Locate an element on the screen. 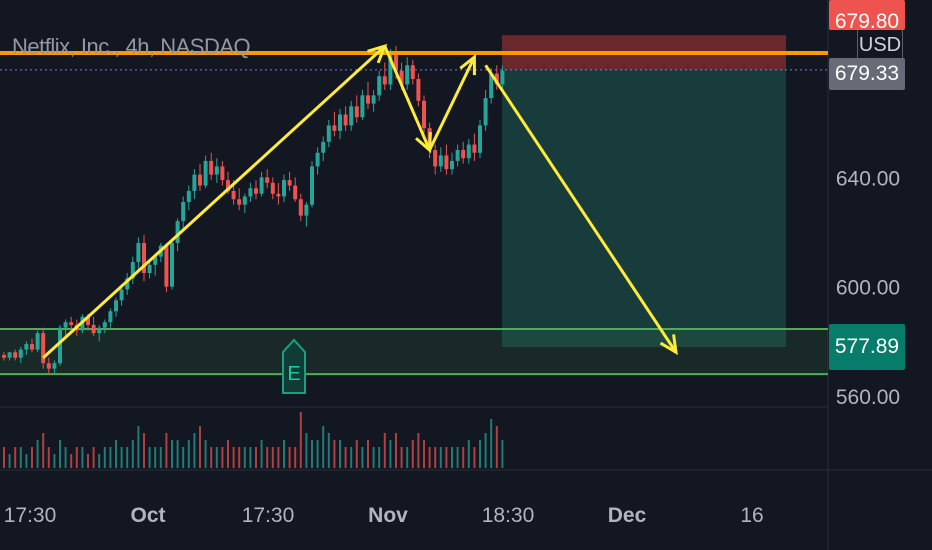 The image size is (932, 550). price-tag-target: 577.89 is located at coordinates (867, 347).